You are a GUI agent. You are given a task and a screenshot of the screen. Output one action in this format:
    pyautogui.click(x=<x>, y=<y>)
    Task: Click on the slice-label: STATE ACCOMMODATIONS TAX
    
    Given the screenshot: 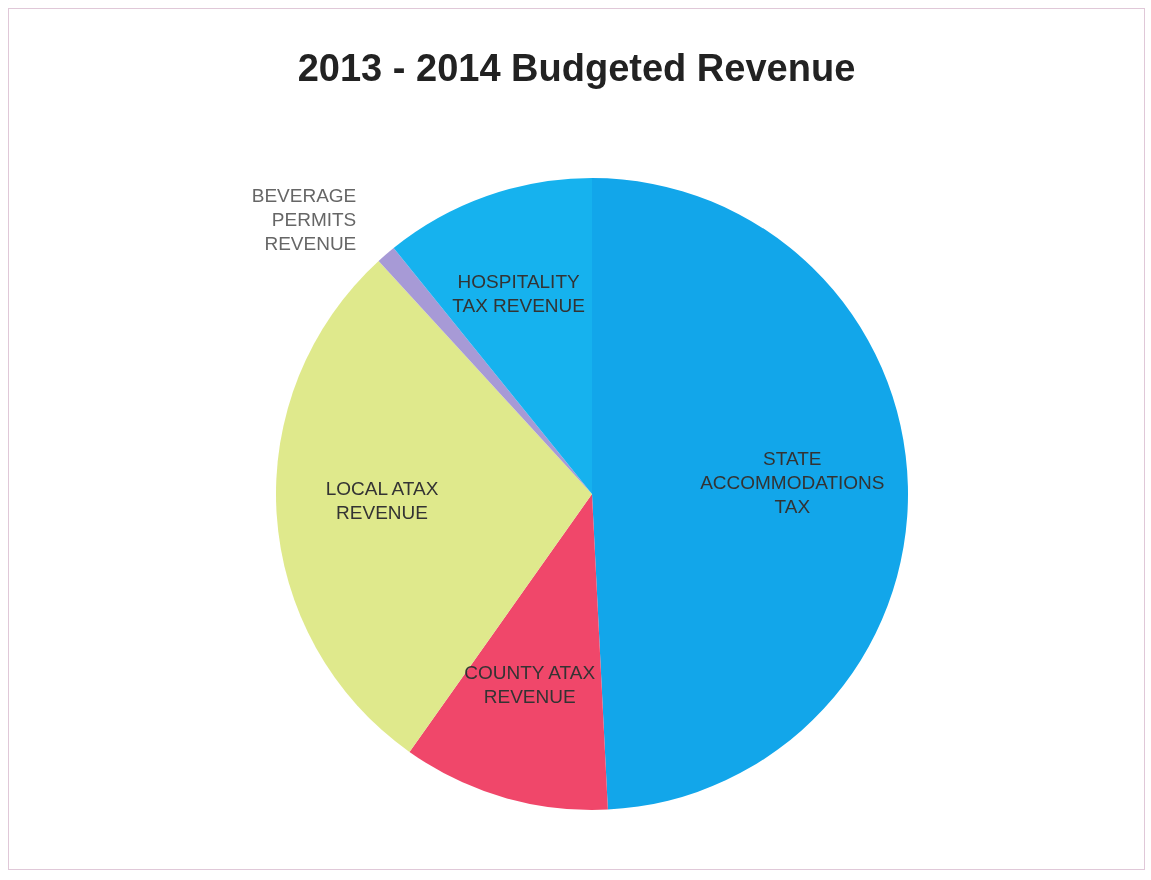 What is the action you would take?
    pyautogui.click(x=792, y=482)
    